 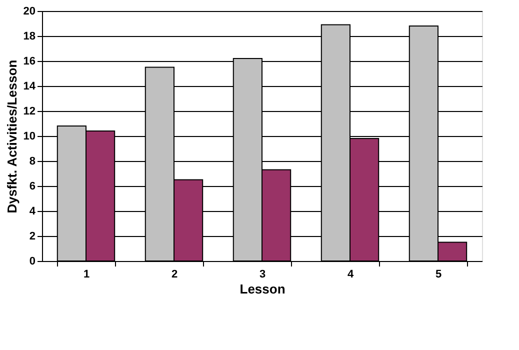 I want to click on x-tick-label: 2, so click(x=174, y=274).